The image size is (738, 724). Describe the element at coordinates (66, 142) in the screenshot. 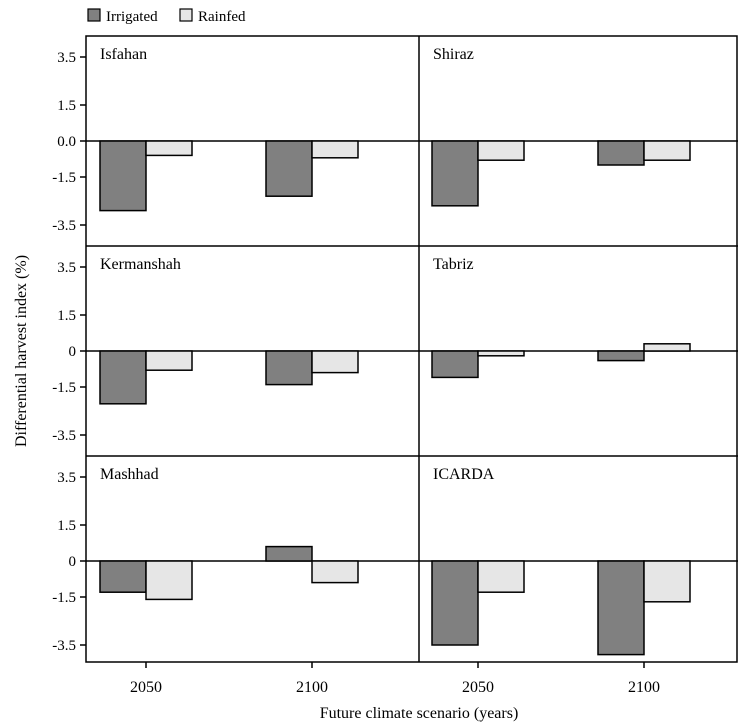

I see `y-tick-label: 0.0` at that location.